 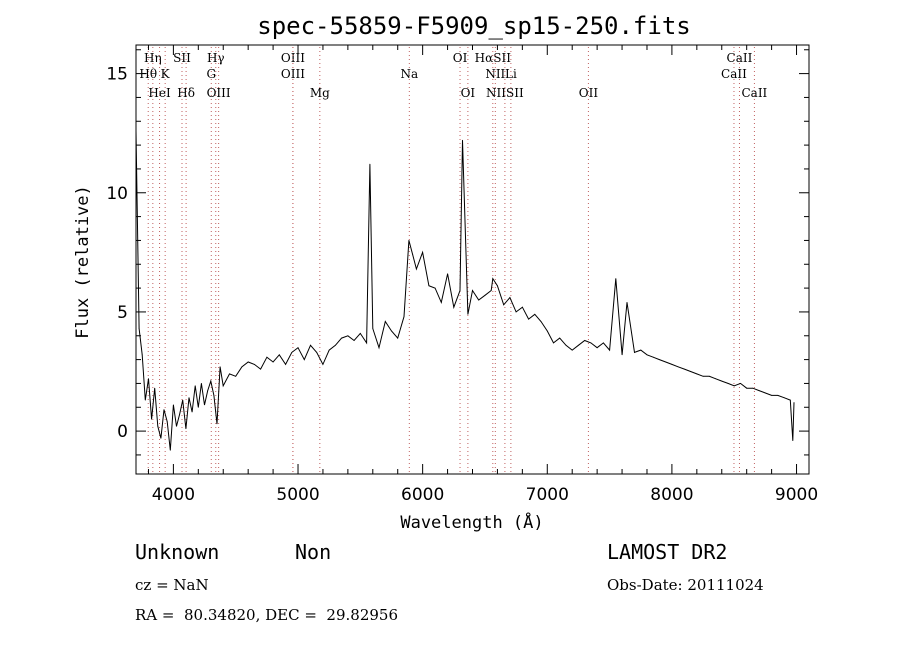 What do you see at coordinates (148, 74) in the screenshot?
I see `line-marker-label-7: Hθ` at bounding box center [148, 74].